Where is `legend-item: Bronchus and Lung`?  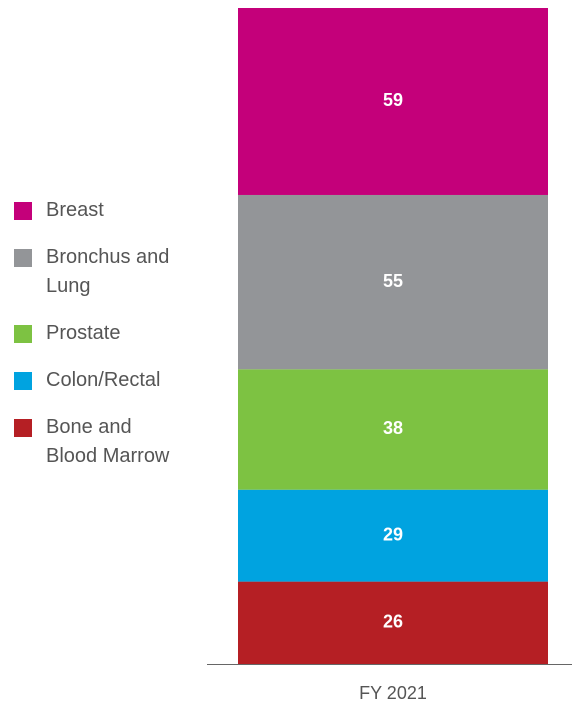
legend-item: Bronchus and Lung is located at coordinates (94, 272).